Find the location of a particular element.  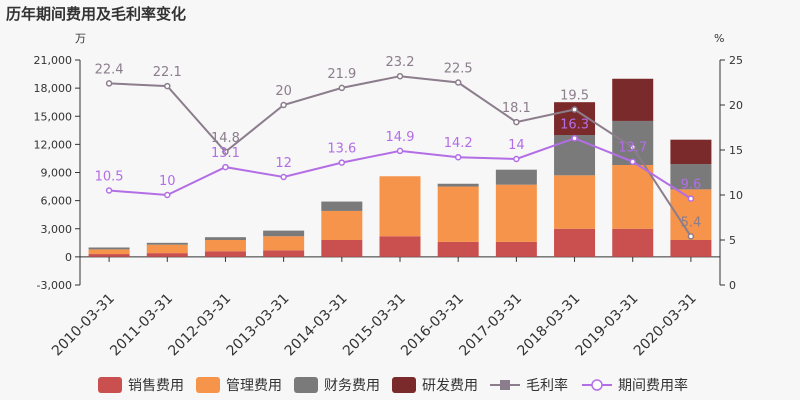

left-tick-label: 15,000 is located at coordinates (53, 116).